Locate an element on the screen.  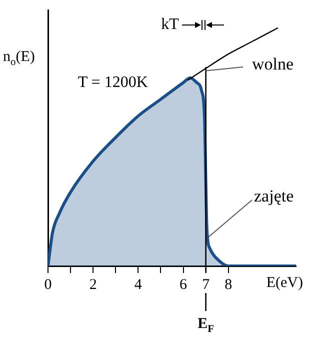
x-tick-label: 8 is located at coordinates (228, 284).